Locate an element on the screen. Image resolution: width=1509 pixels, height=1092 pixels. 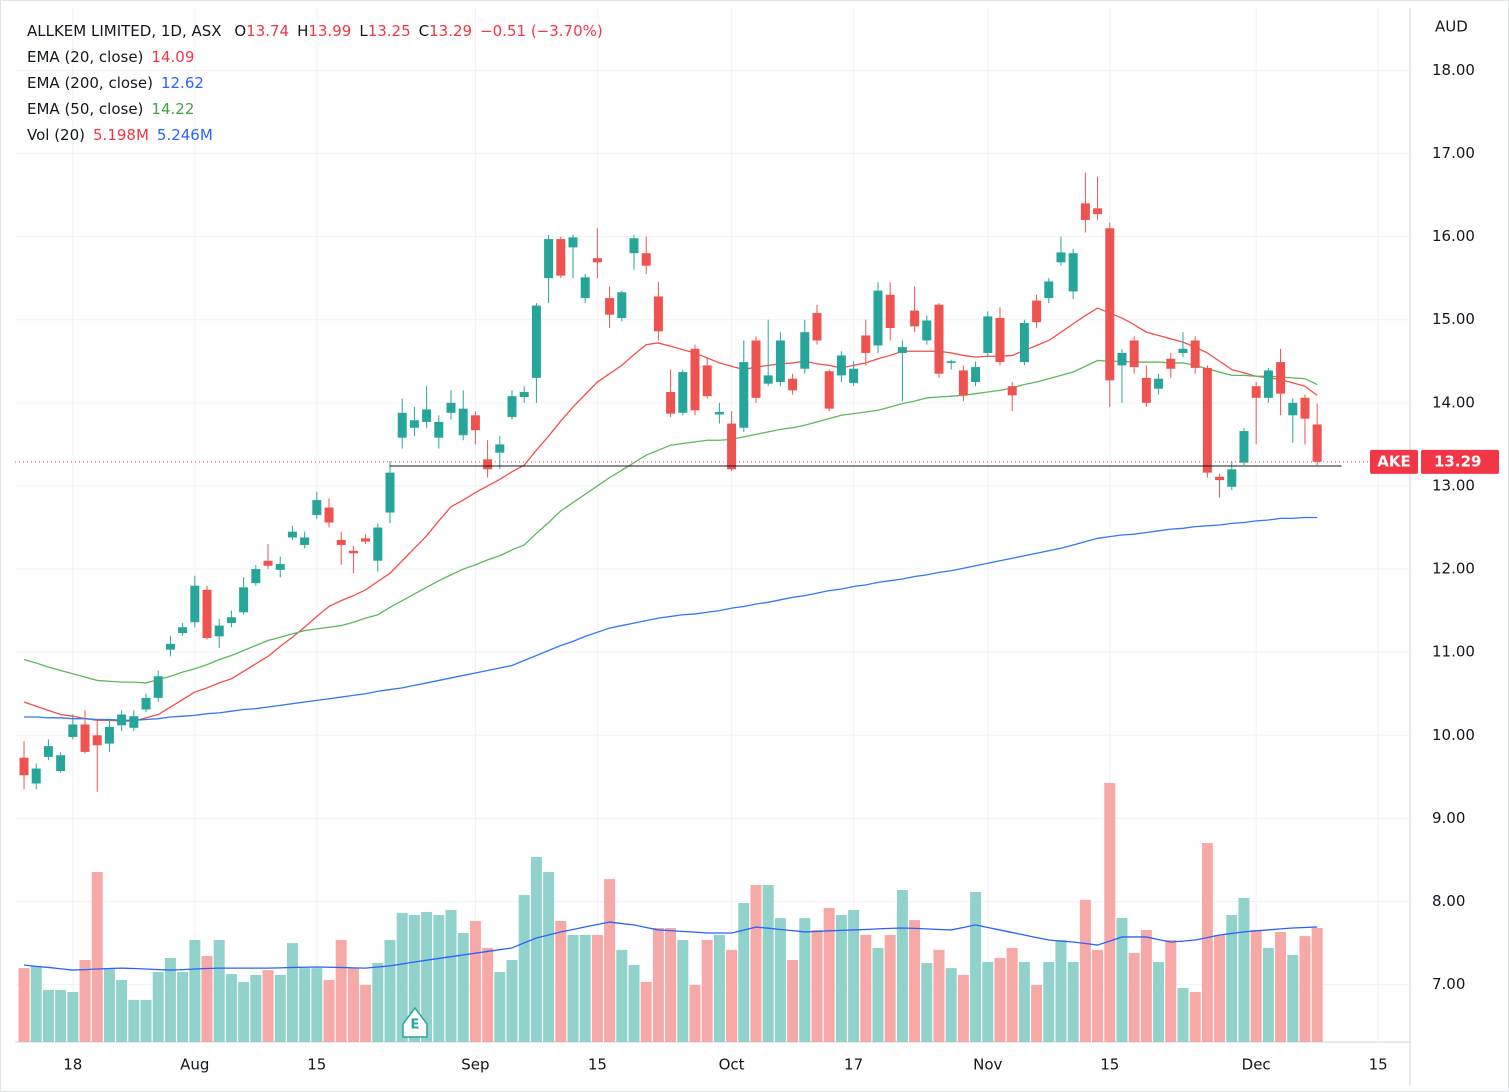
x-tick-label: 18 is located at coordinates (72, 1065).